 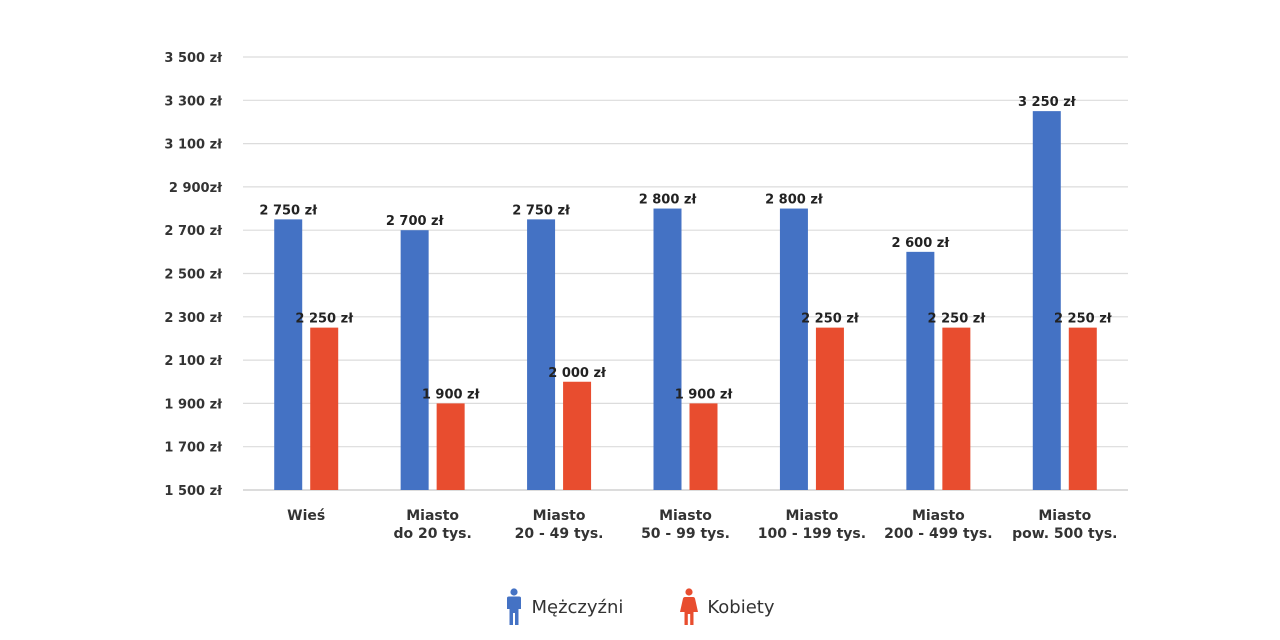 What do you see at coordinates (193, 361) in the screenshot?
I see `y-tick-label: 2 100 zł` at bounding box center [193, 361].